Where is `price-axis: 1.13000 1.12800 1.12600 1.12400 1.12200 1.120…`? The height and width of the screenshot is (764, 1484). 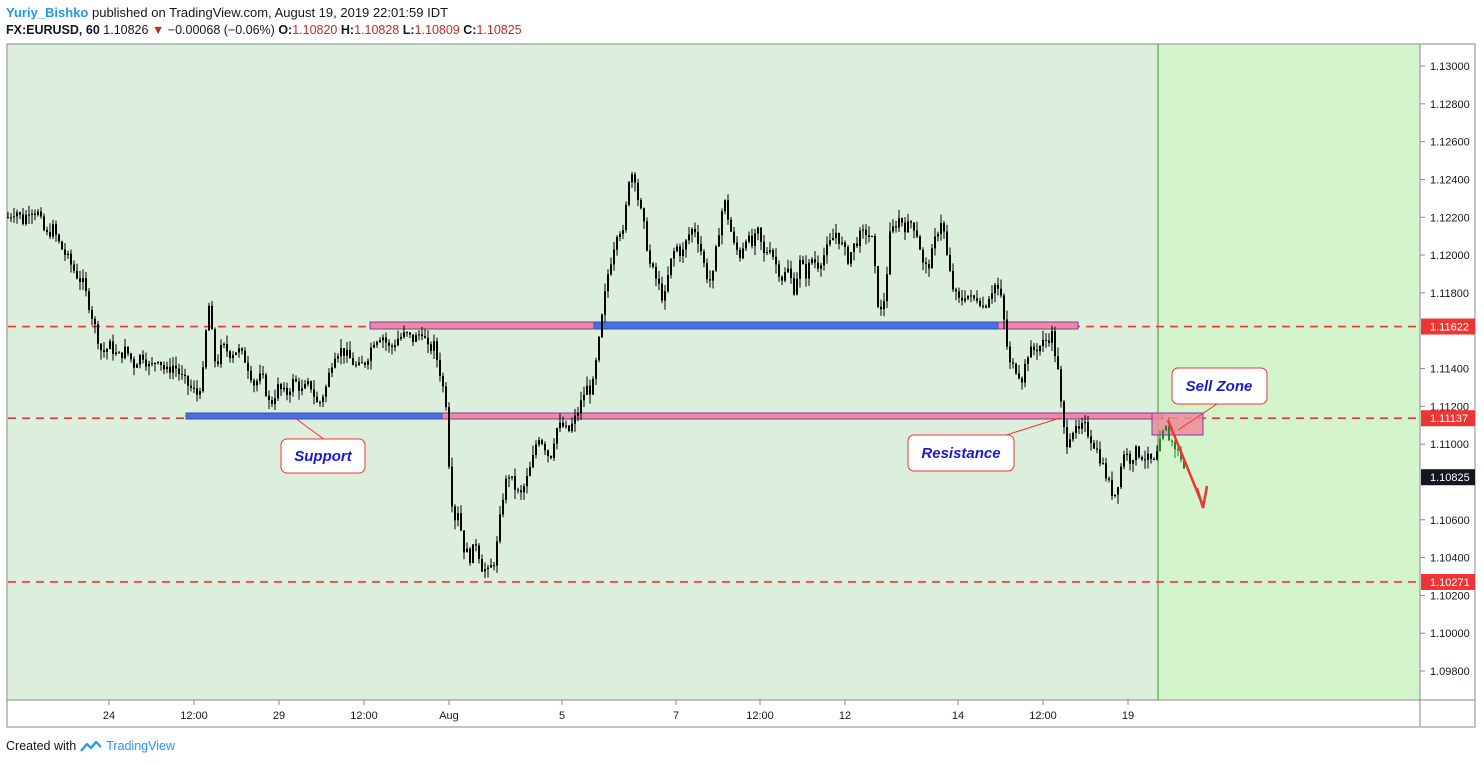
price-axis: 1.13000 1.12800 1.12600 1.12400 1.12200 1.120… is located at coordinates (1447, 369).